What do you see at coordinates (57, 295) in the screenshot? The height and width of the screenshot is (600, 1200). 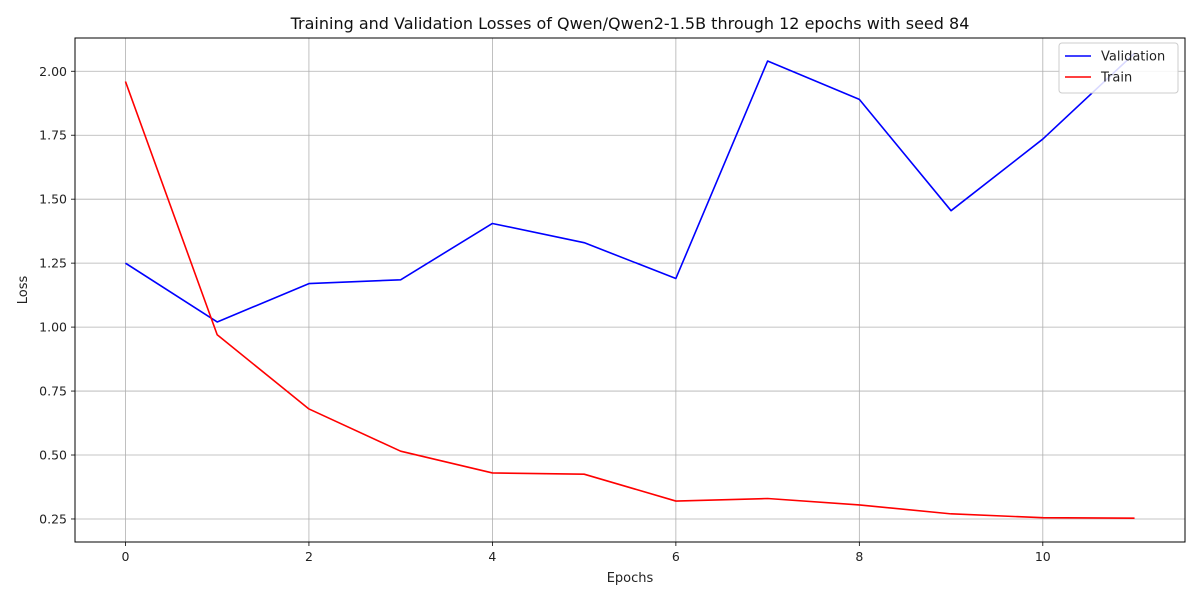 I see `y-axis: 0.25 0.50 0.75 1.00 1.25 1.50 1.75 2.00` at bounding box center [57, 295].